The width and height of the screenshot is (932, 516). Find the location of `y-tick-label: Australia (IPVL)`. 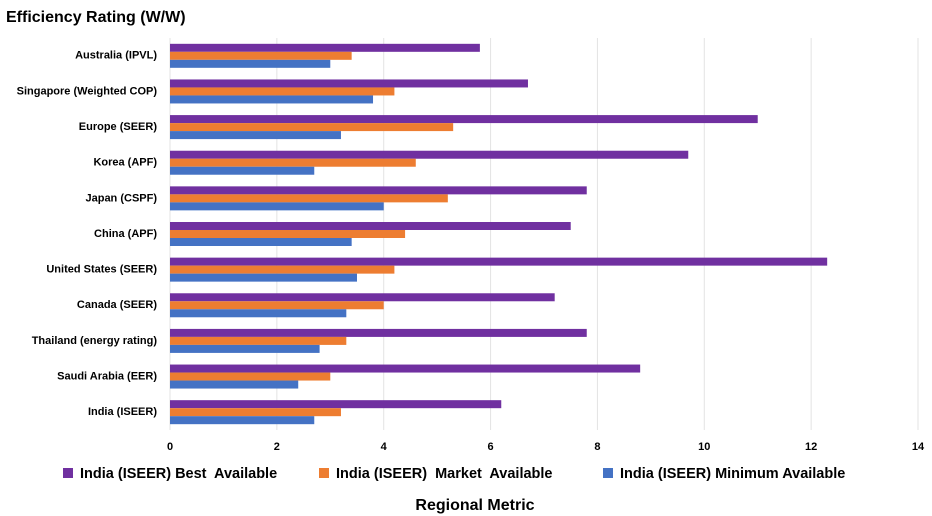

y-tick-label: Australia (IPVL) is located at coordinates (116, 56).